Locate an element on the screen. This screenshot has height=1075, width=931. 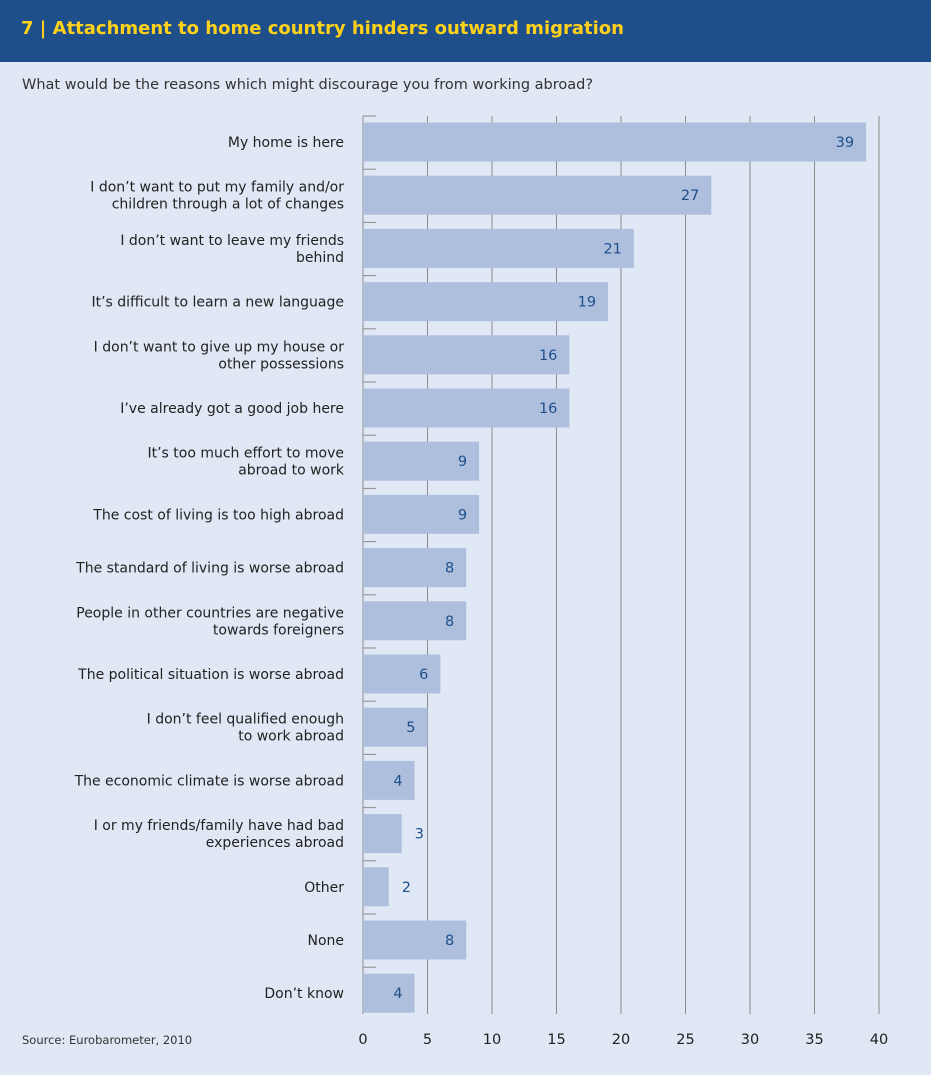
value-label: 5 is located at coordinates (410, 728).